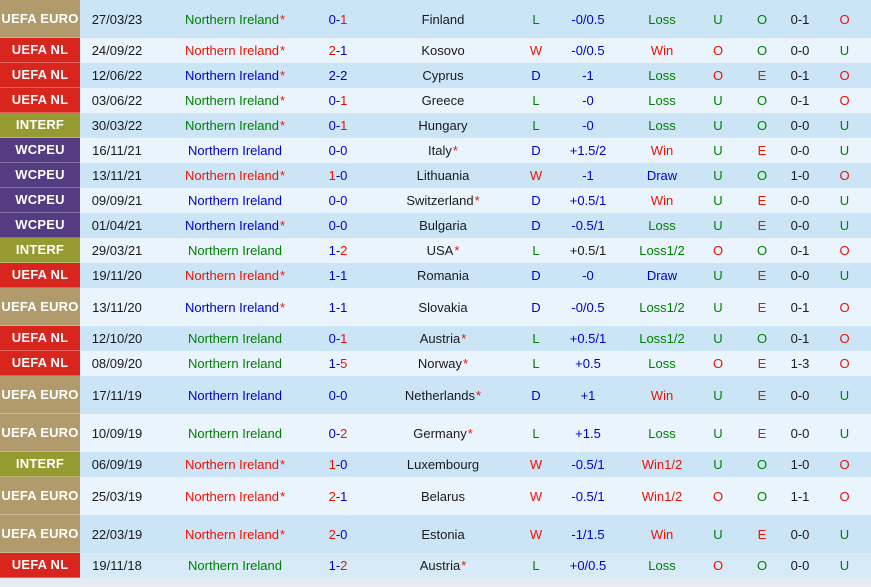 This screenshot has width=871, height=587. What do you see at coordinates (440, 338) in the screenshot?
I see `away-team-name: Austria` at bounding box center [440, 338].